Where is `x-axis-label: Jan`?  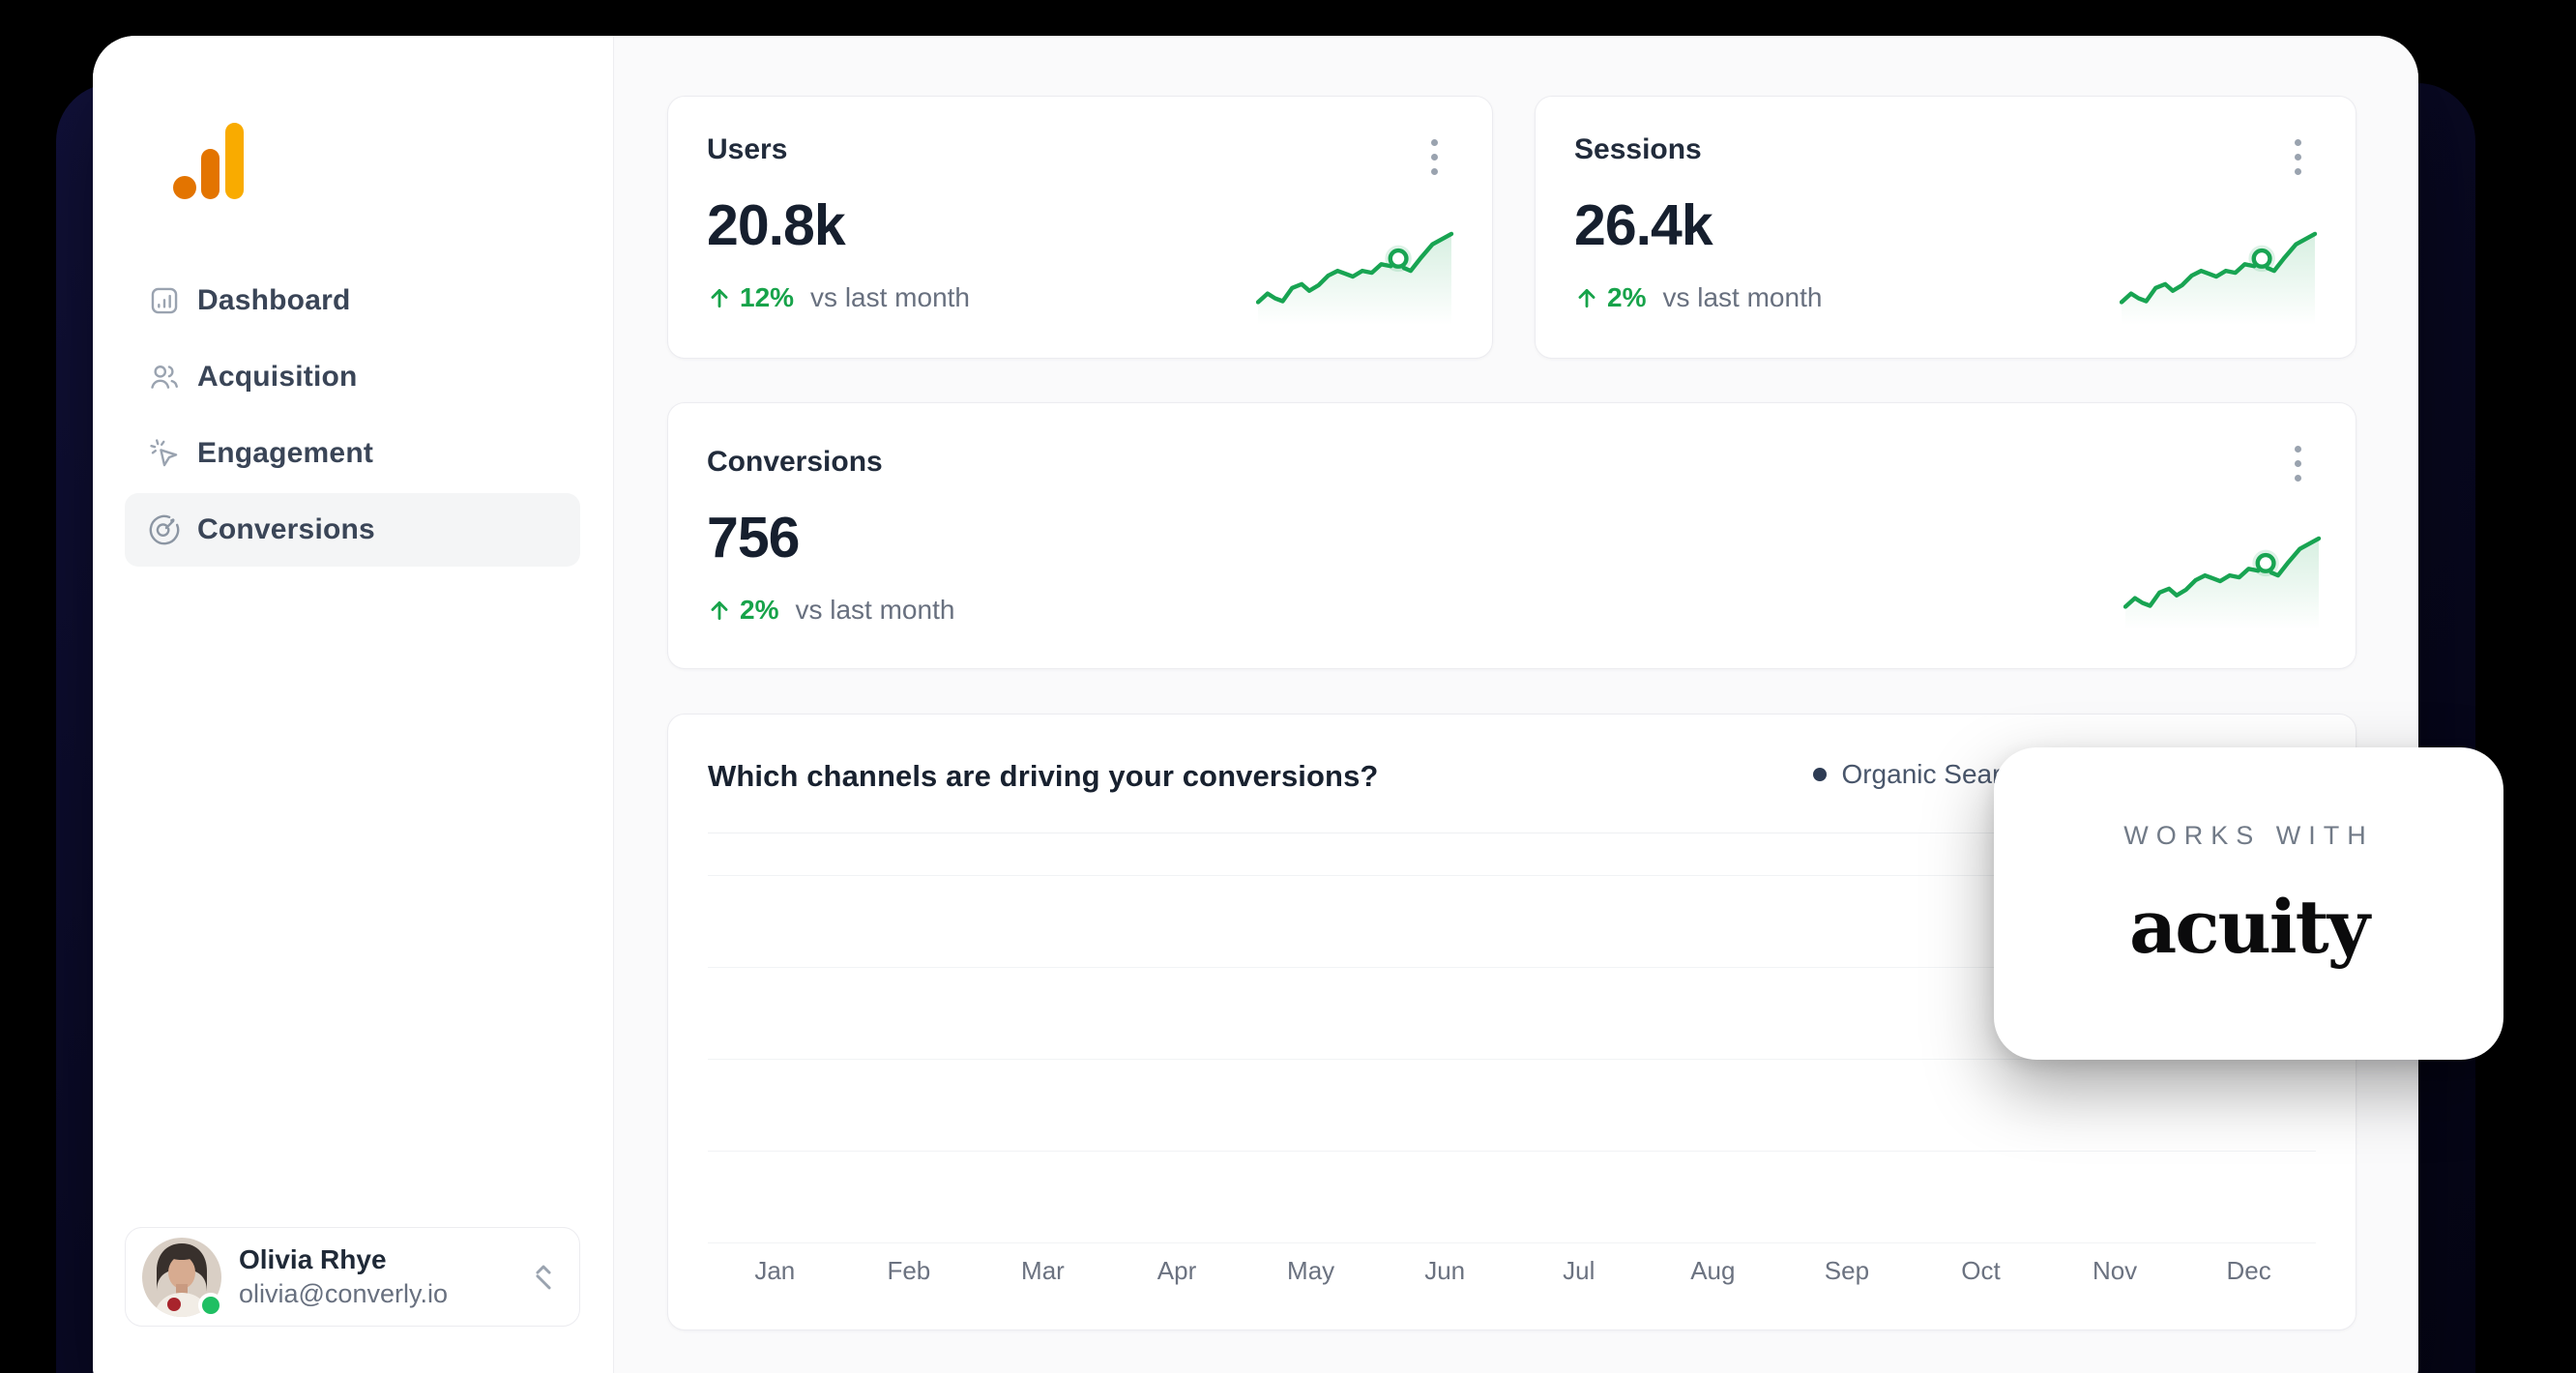
x-axis-label: Jan is located at coordinates (775, 1271).